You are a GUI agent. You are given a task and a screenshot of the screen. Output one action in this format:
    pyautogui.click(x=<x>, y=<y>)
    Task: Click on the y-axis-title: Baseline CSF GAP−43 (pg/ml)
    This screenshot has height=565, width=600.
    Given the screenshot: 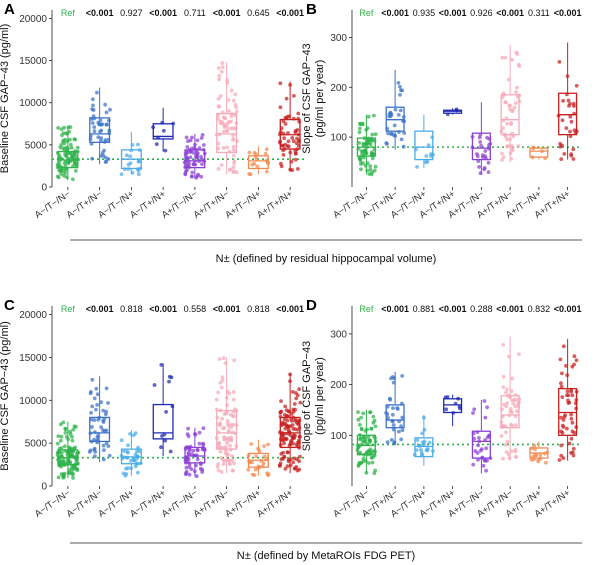 What is the action you would take?
    pyautogui.click(x=5, y=98)
    